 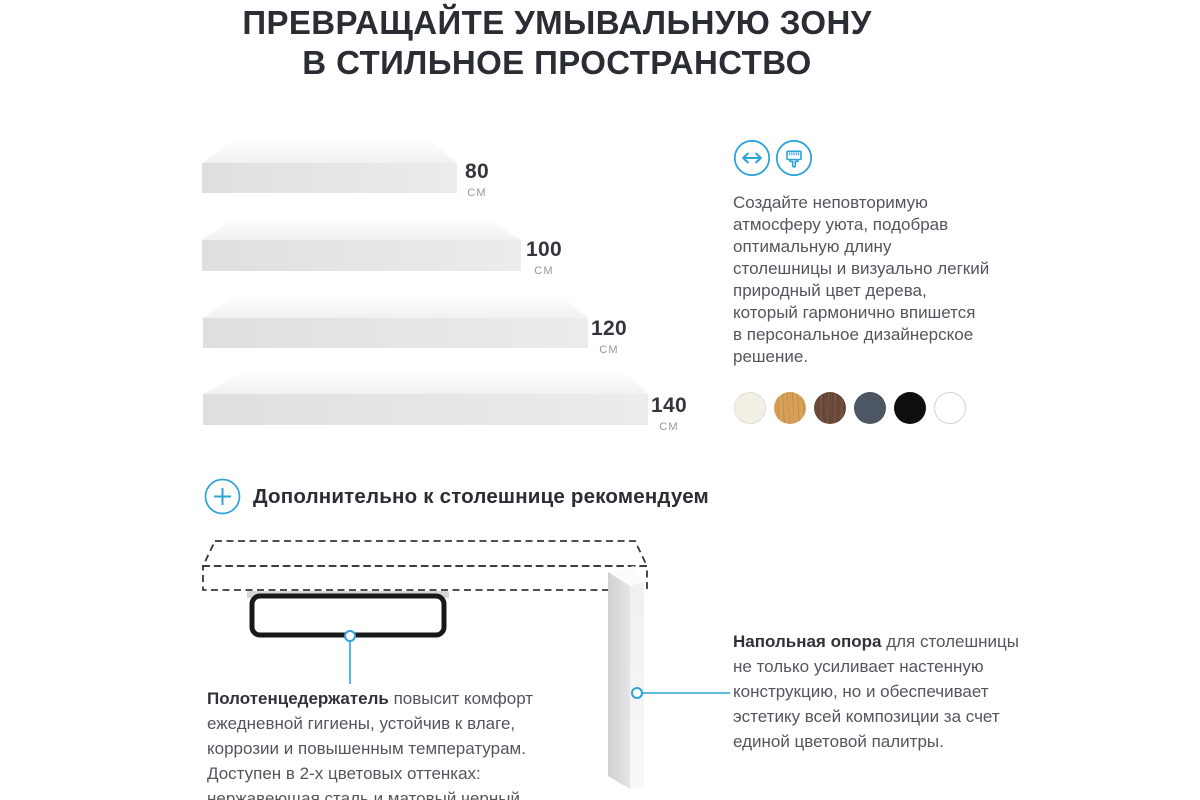 What do you see at coordinates (854, 312) in the screenshot?
I see `description-line: который гармонично впишется` at bounding box center [854, 312].